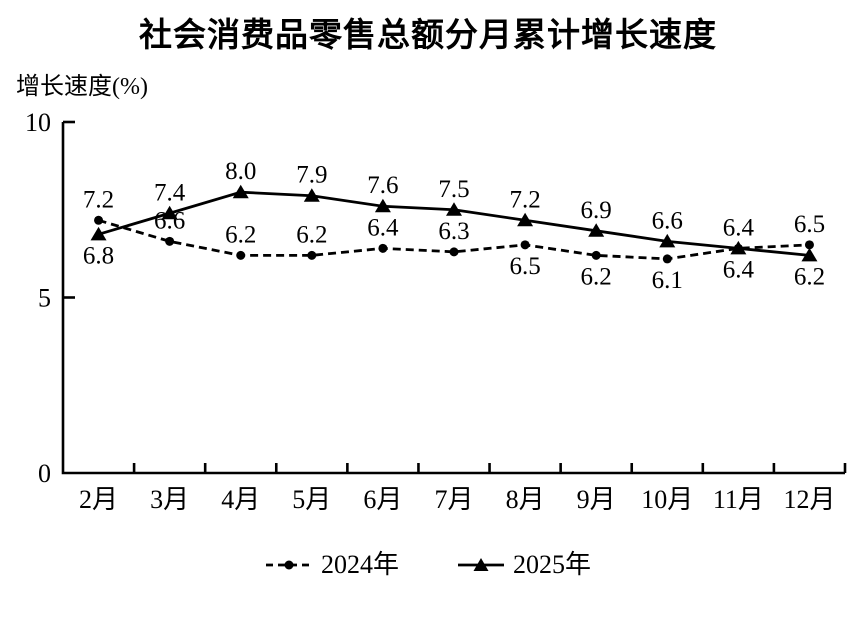 This screenshot has width=856, height=644. What do you see at coordinates (481, 564) in the screenshot?
I see `solid-line-triangle-marker-icon` at bounding box center [481, 564].